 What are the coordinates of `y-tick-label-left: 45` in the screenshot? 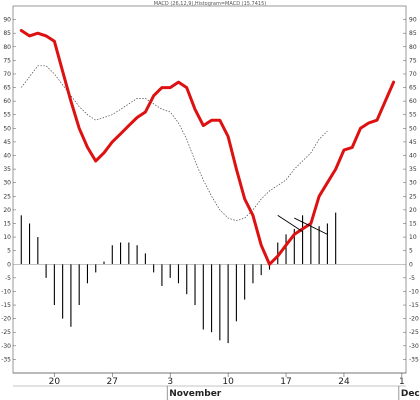 It's located at (7, 142).